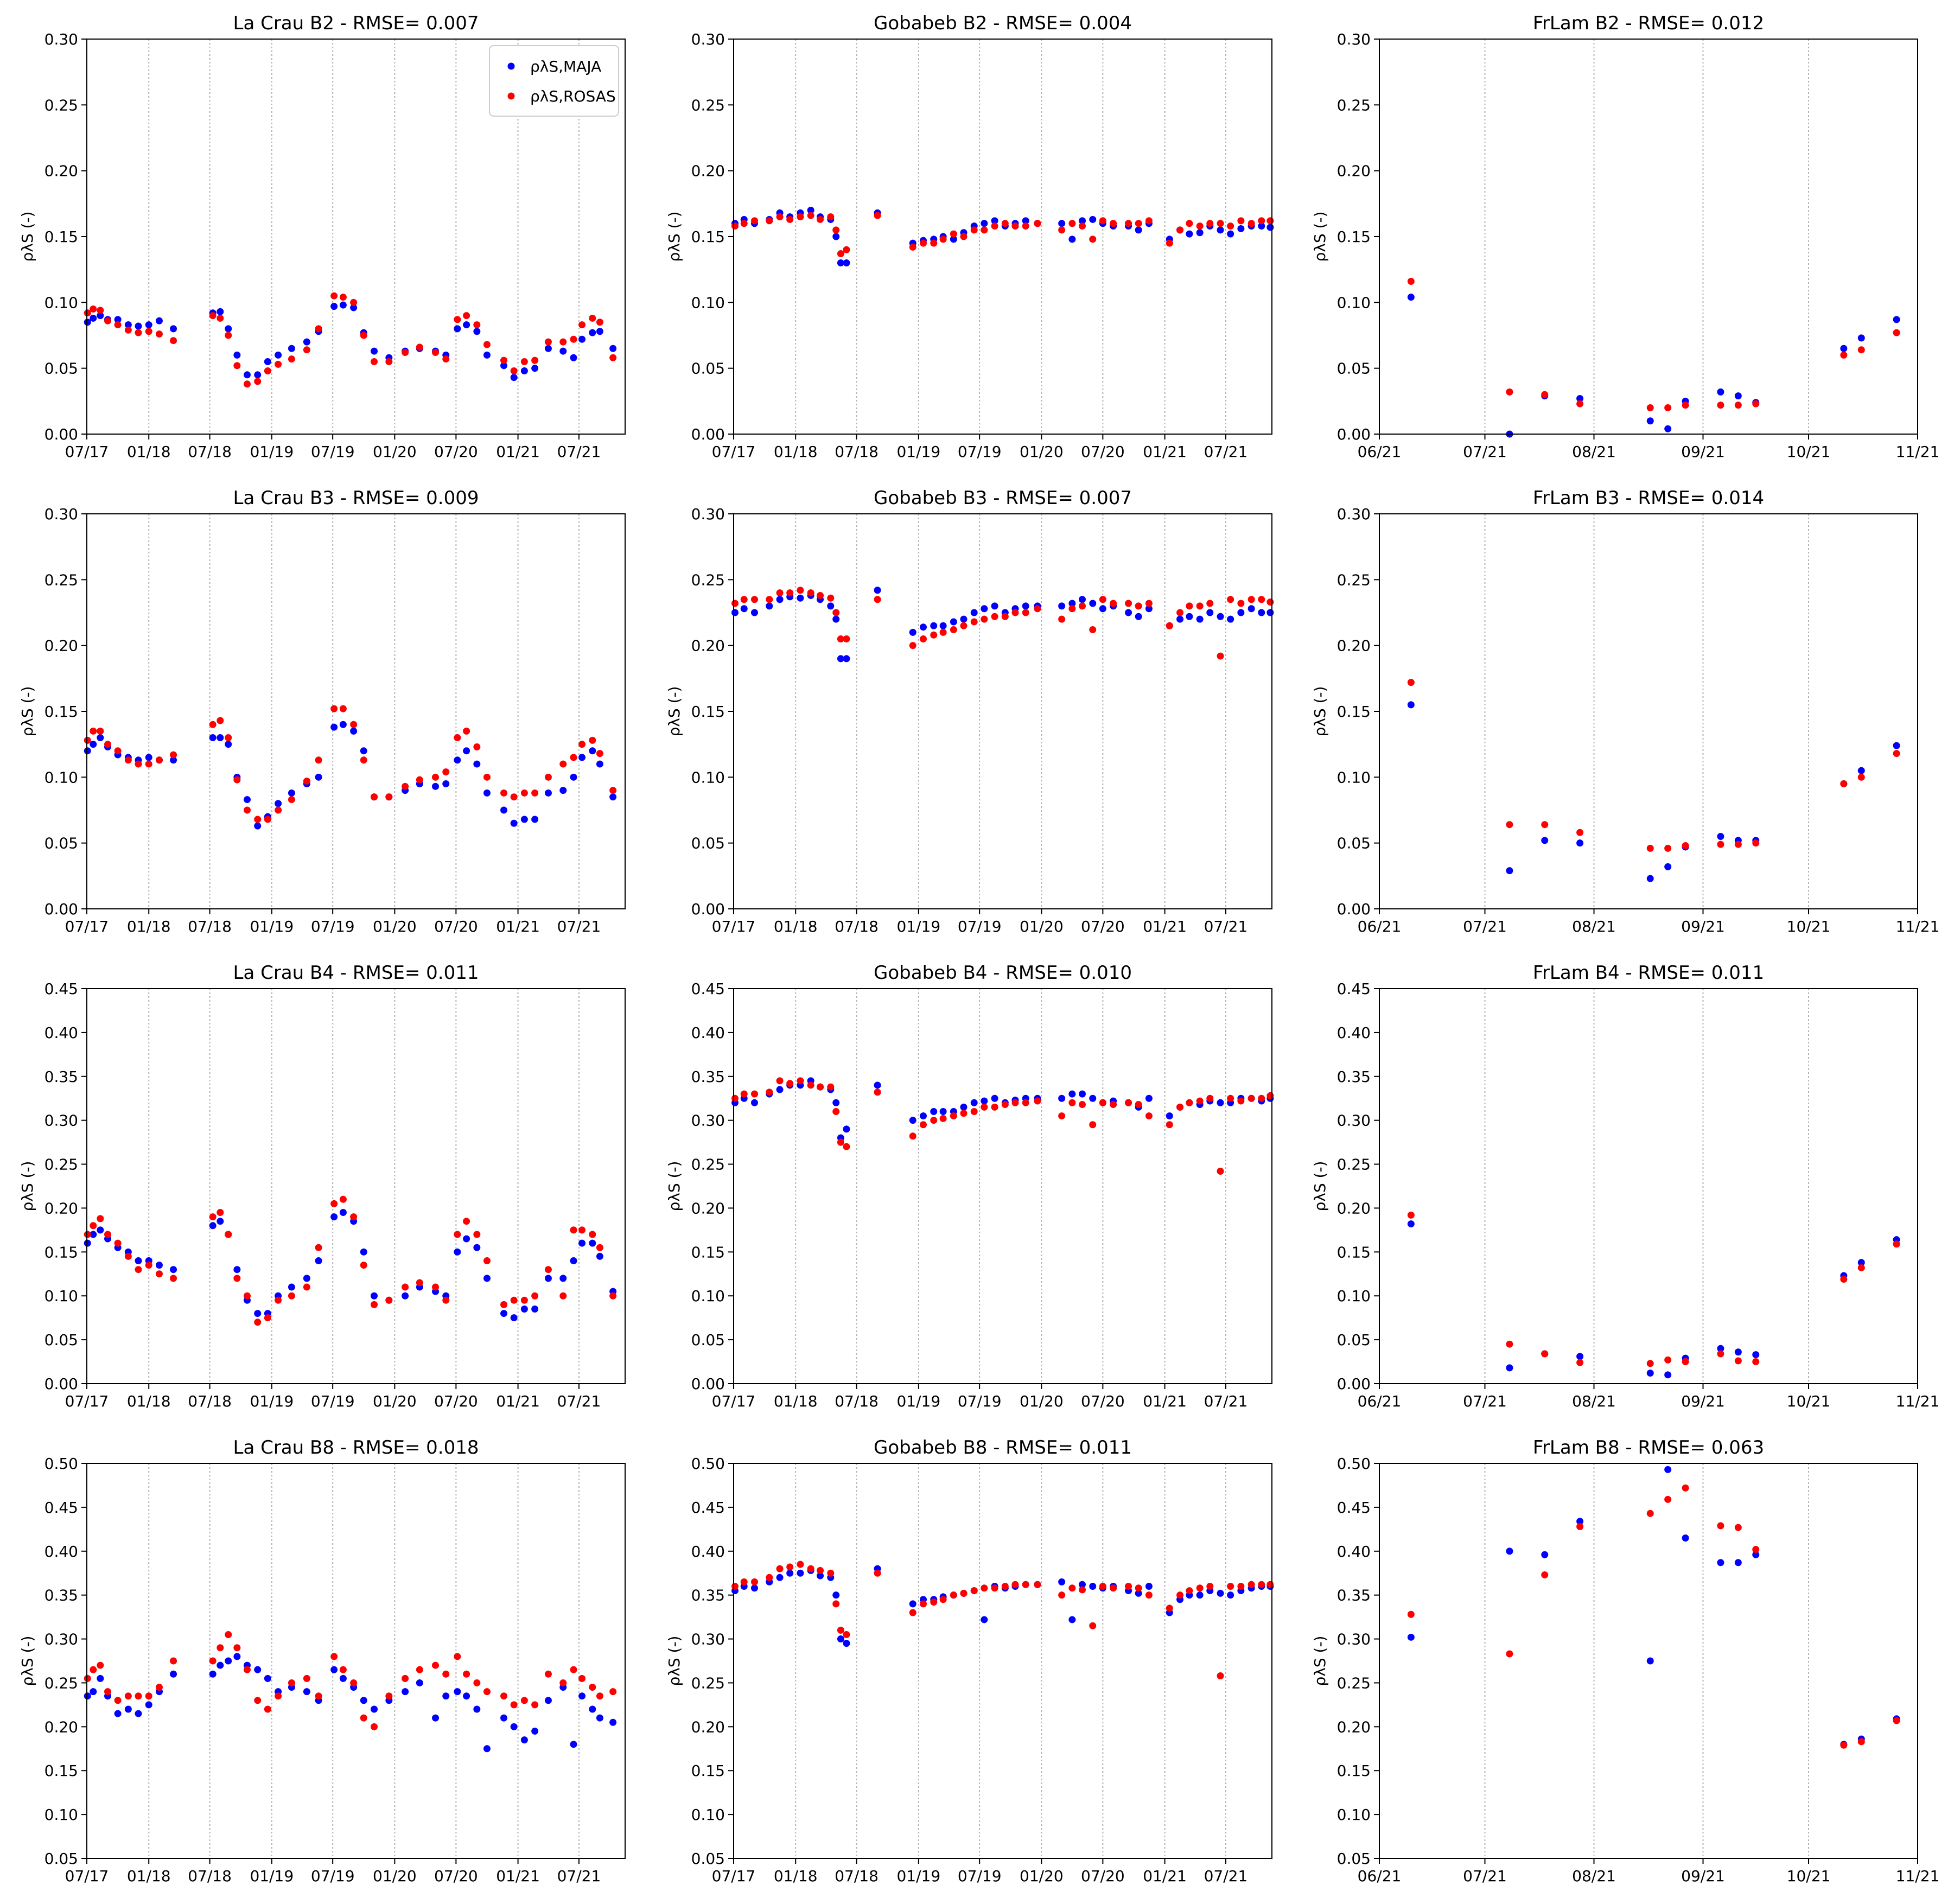  What do you see at coordinates (1003, 498) in the screenshot?
I see `panel-title: Gobabeb B3 - RMSE= 0.007` at bounding box center [1003, 498].